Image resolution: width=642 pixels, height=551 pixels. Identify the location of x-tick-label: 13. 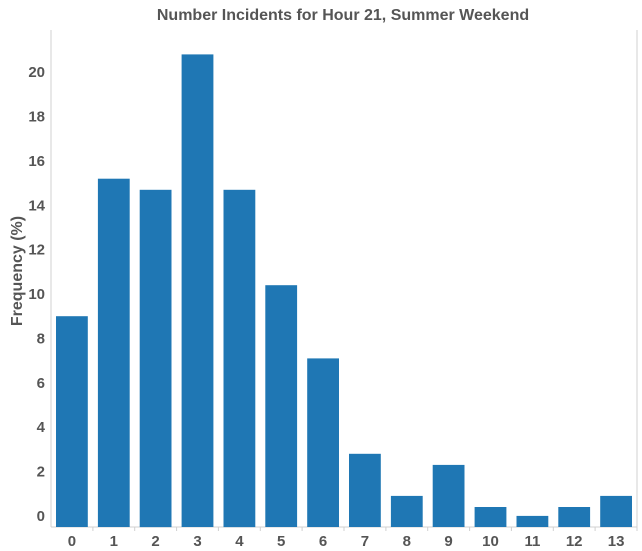
(616, 541).